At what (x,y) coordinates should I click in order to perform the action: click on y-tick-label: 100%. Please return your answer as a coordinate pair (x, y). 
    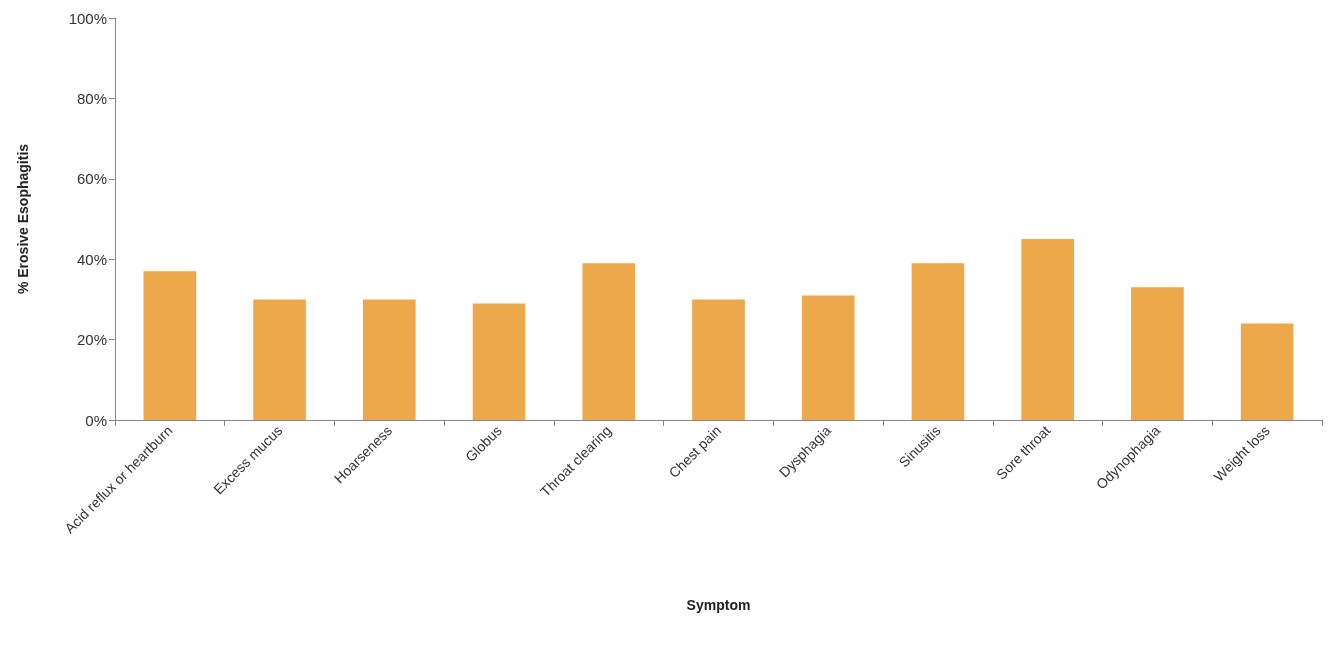
    Looking at the image, I should click on (87, 18).